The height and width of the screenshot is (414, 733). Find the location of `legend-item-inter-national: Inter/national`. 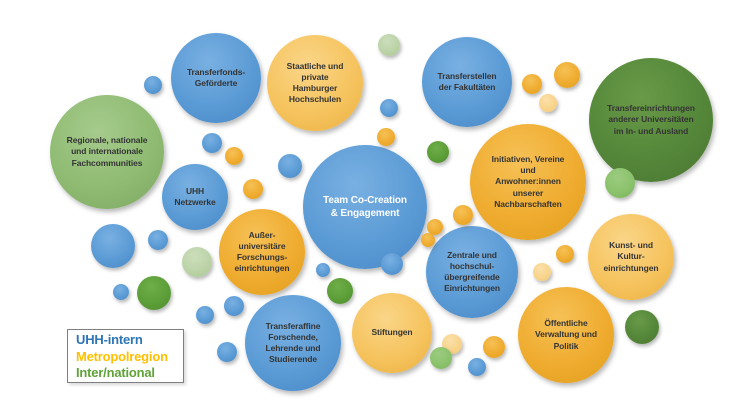

legend-item-inter-national: Inter/national is located at coordinates (115, 372).